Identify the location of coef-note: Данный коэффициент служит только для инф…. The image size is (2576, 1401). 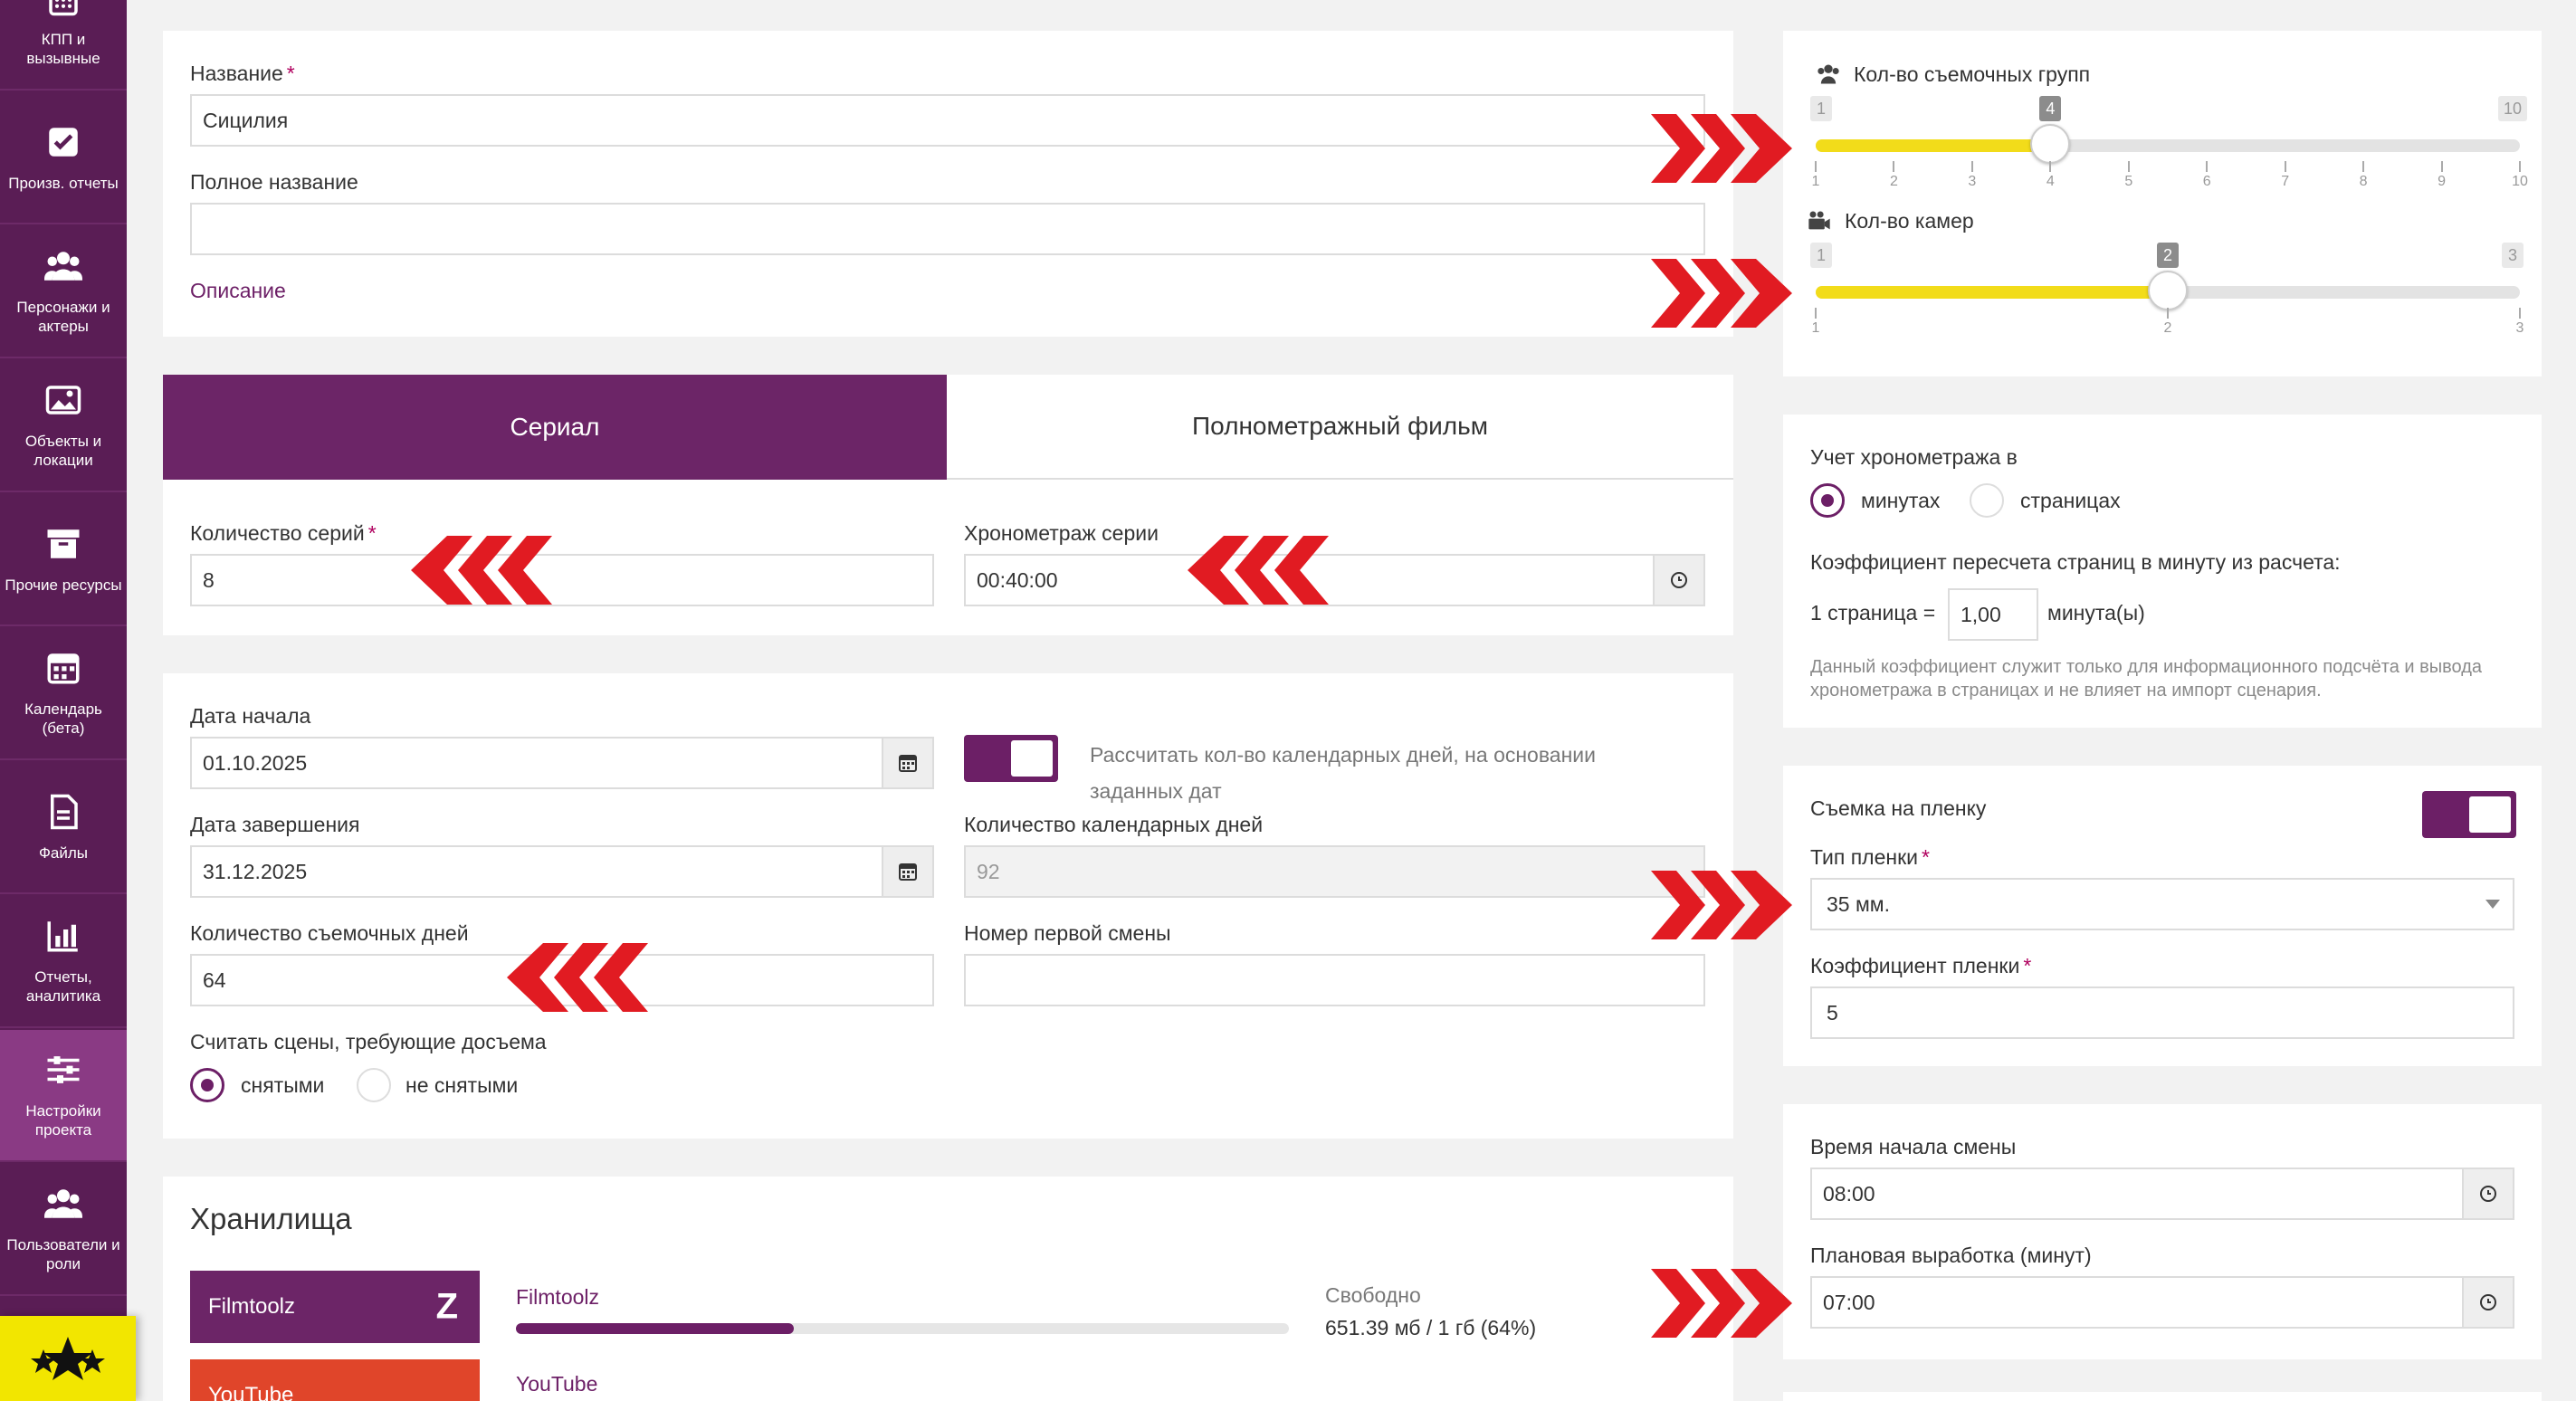
(2146, 678).